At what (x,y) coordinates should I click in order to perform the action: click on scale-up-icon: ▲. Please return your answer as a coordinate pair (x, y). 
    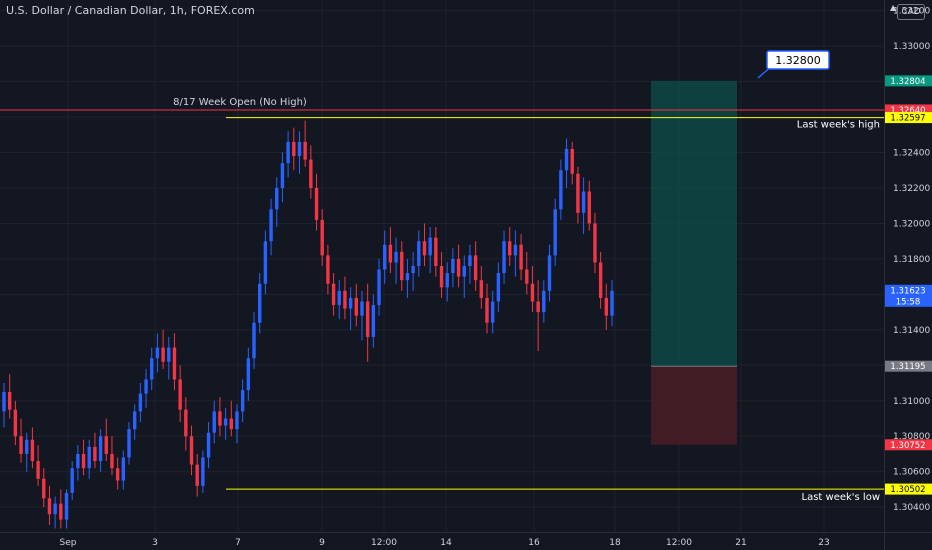
    Looking at the image, I should click on (893, 7).